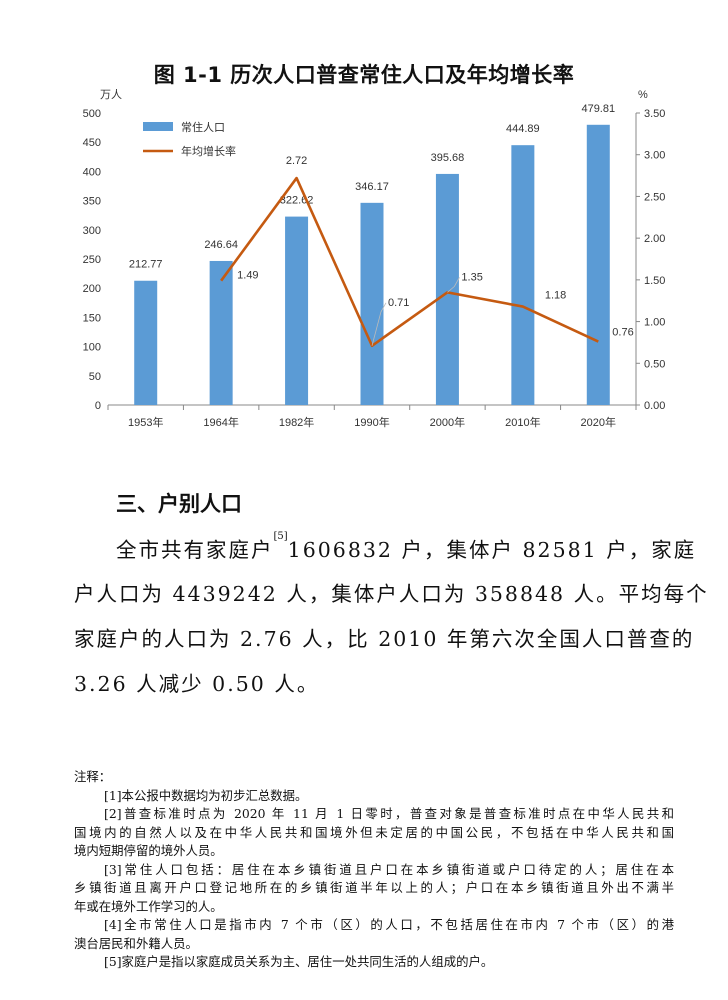 The image size is (728, 1000). I want to click on note-3: [3]常住人口包括：居住在本乡镇街道且户口在本乡镇街道或户口待定的人；居住在本, so click(389, 869).